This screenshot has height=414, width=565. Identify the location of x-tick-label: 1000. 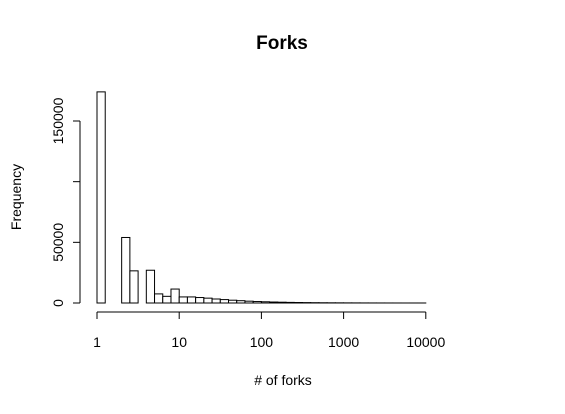
(343, 342).